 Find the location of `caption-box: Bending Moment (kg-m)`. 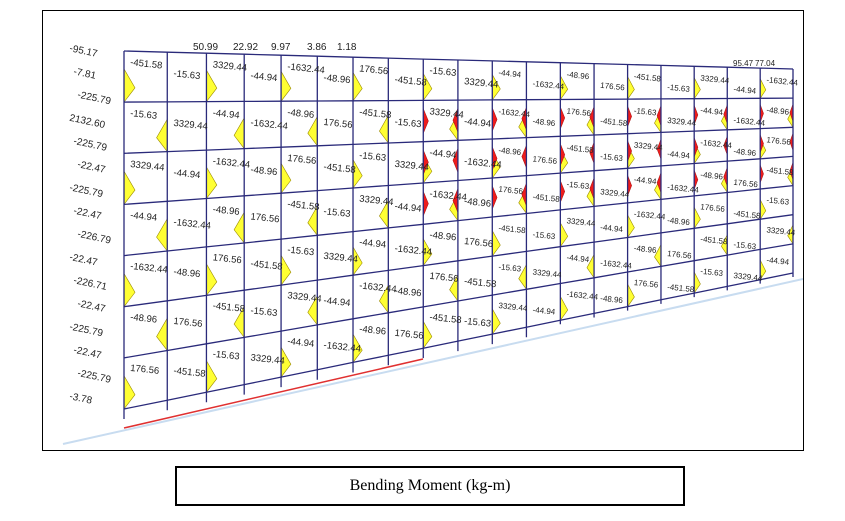

caption-box: Bending Moment (kg-m) is located at coordinates (430, 486).